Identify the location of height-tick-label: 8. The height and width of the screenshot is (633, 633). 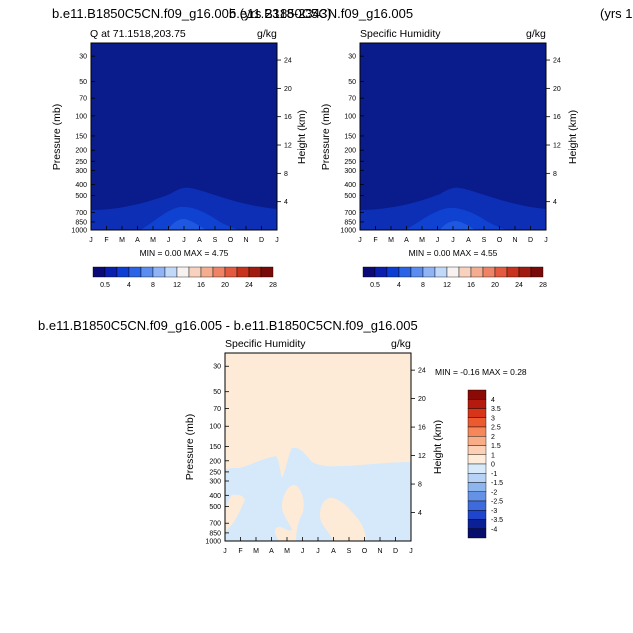
(286, 174).